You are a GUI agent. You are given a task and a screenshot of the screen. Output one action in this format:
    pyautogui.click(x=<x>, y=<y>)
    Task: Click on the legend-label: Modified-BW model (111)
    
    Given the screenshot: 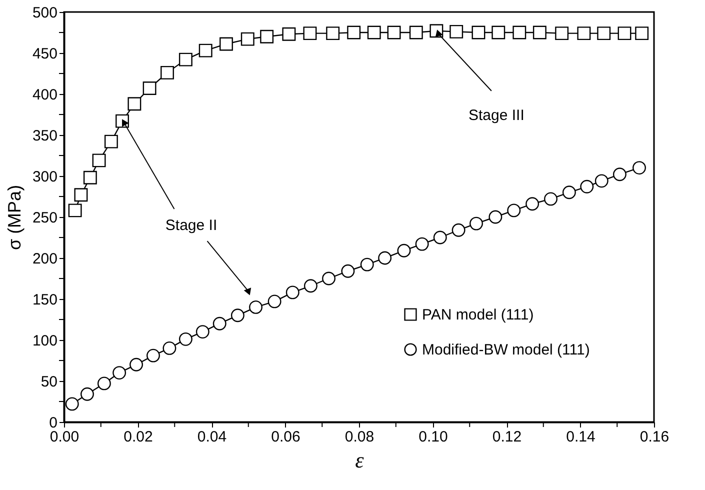 What is the action you would take?
    pyautogui.click(x=506, y=350)
    